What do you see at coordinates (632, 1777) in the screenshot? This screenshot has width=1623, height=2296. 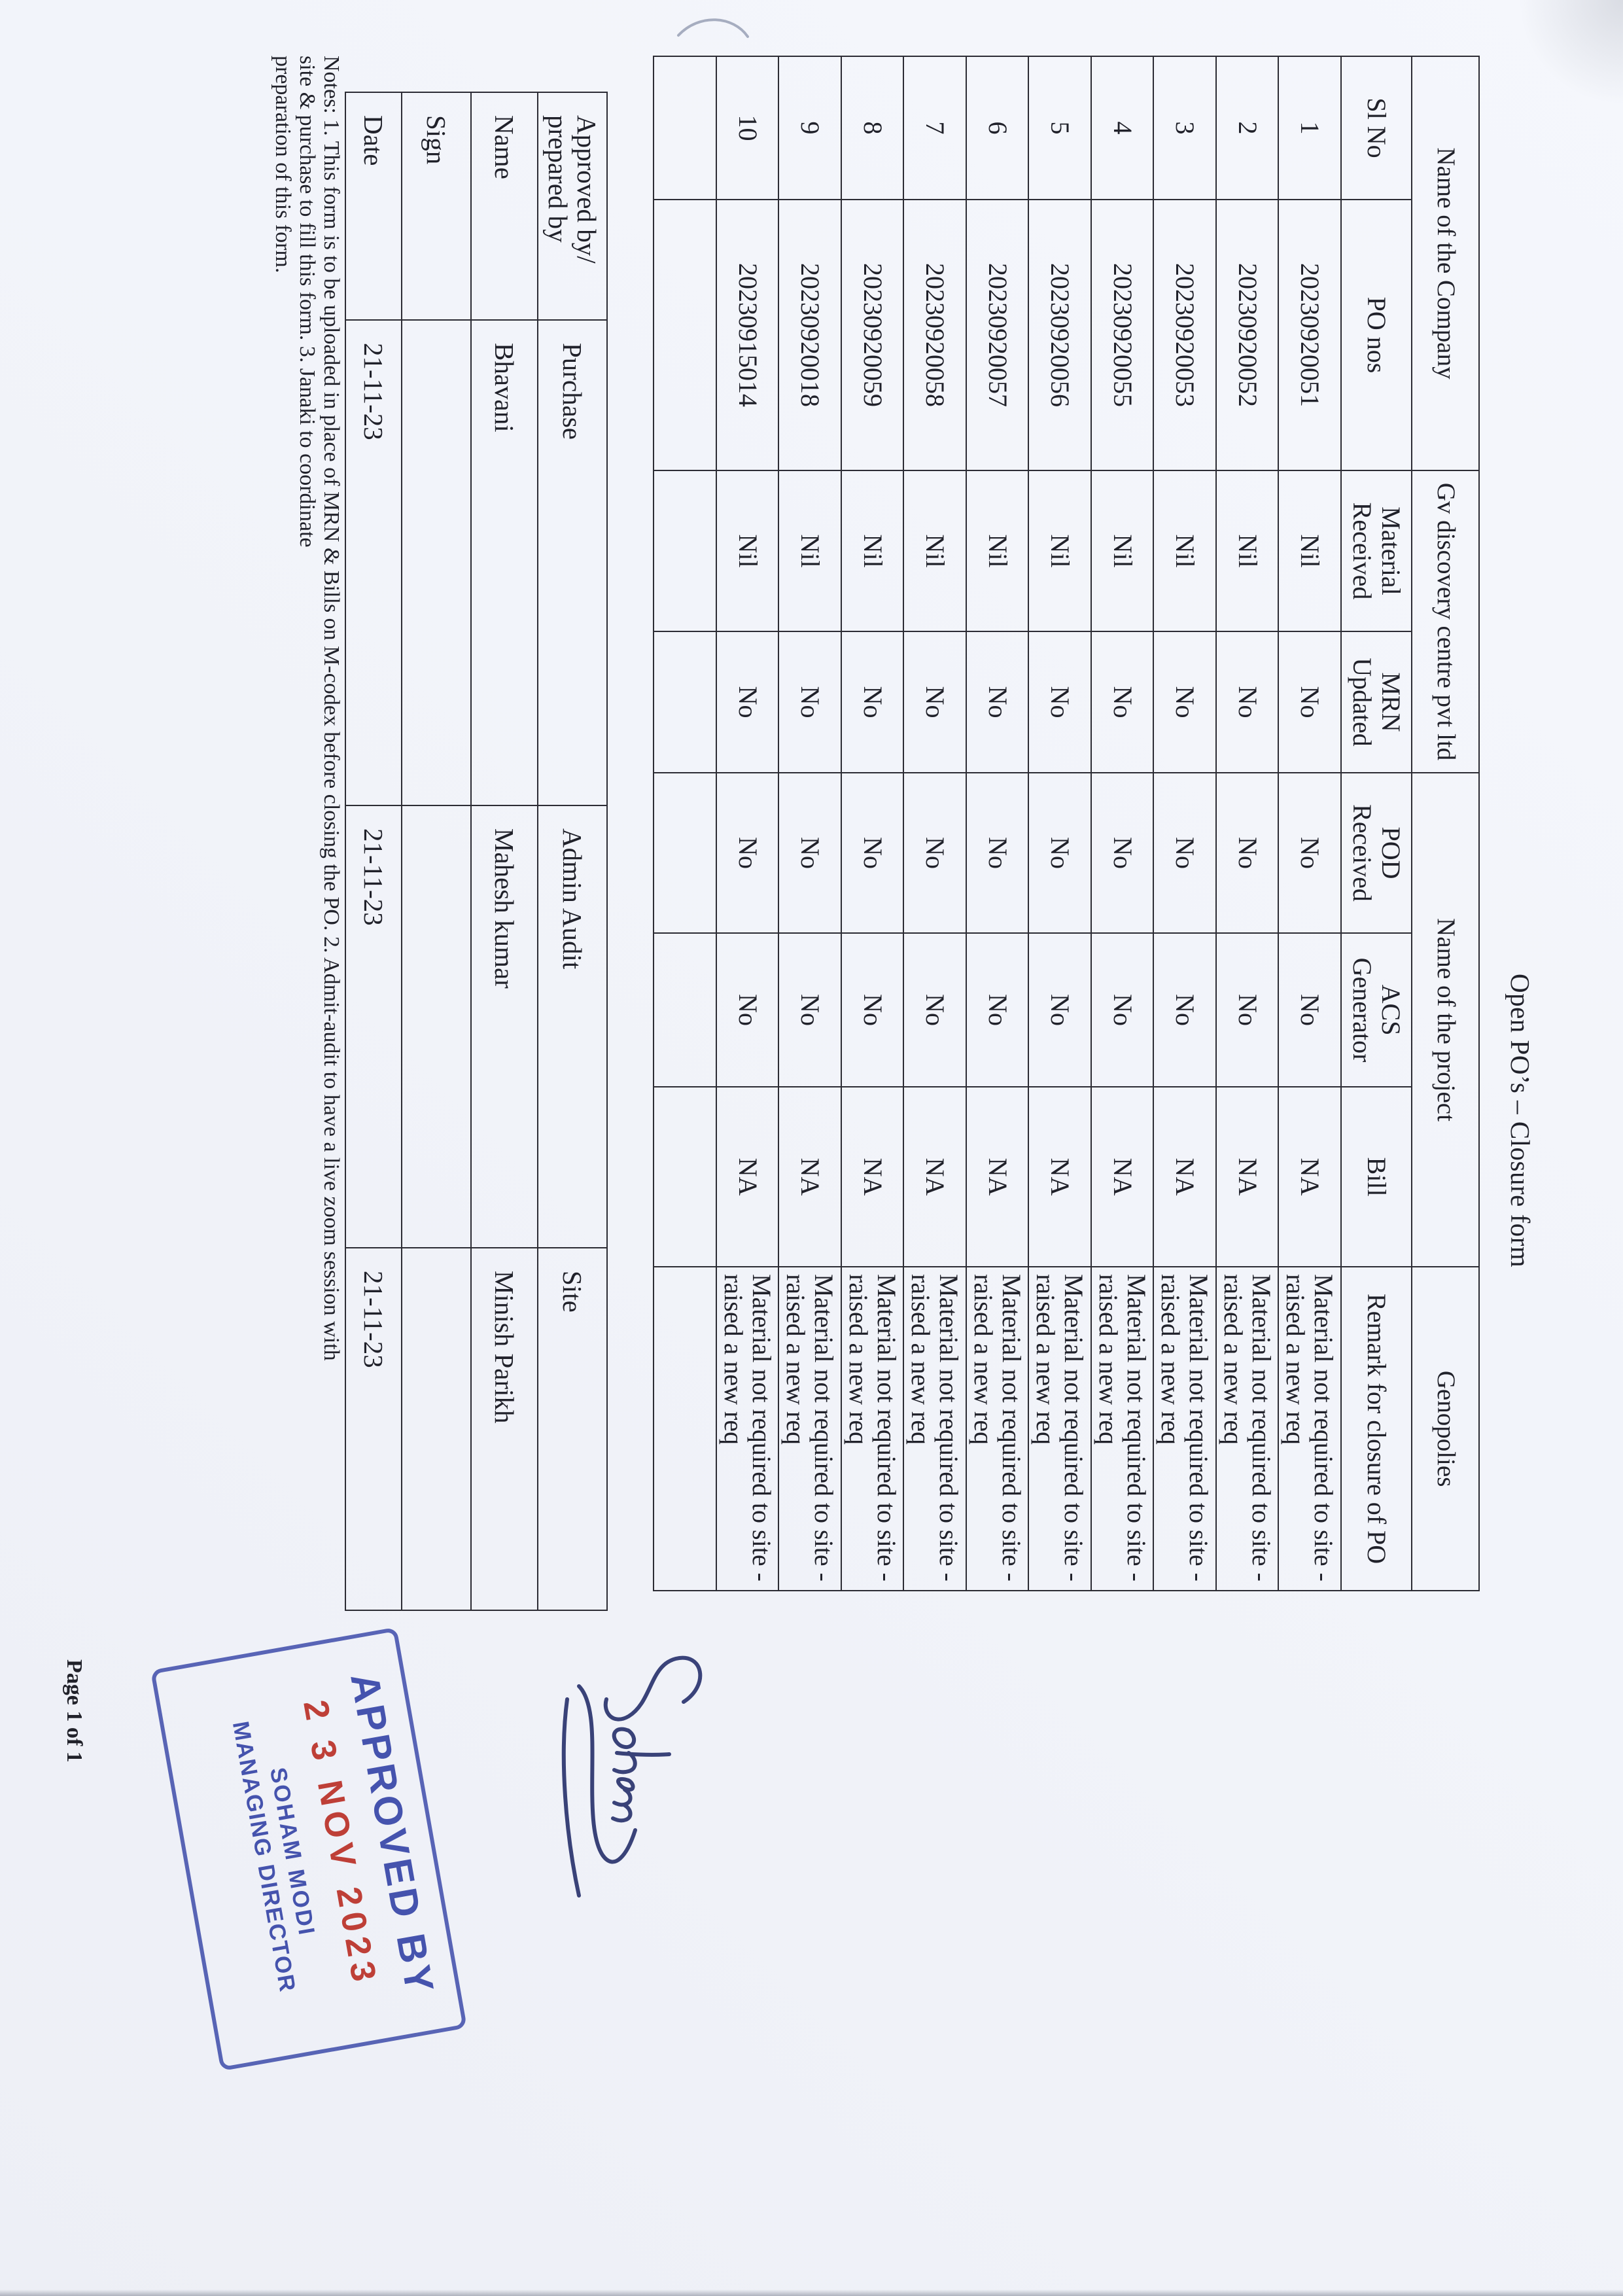 I see `soham-signature` at bounding box center [632, 1777].